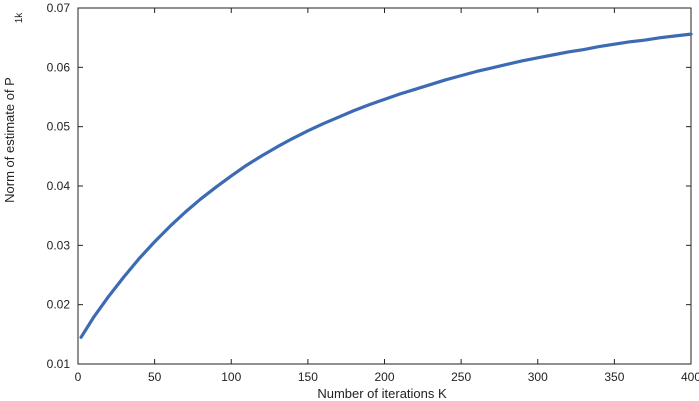 Image resolution: width=699 pixels, height=401 pixels. I want to click on y-tick-label: 0.06, so click(59, 67).